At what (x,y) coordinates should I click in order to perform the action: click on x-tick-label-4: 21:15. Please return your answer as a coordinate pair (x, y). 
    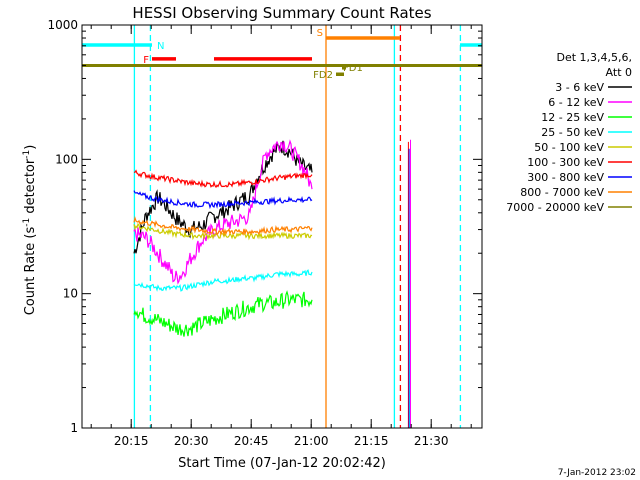
    Looking at the image, I should click on (371, 441).